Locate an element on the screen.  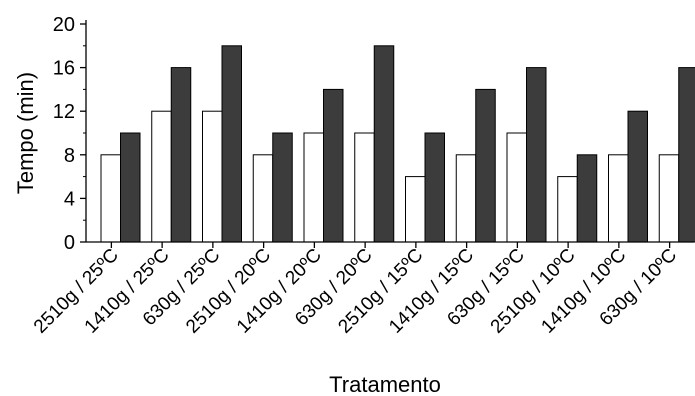
y-tick-label-1: 4 is located at coordinates (69, 199).